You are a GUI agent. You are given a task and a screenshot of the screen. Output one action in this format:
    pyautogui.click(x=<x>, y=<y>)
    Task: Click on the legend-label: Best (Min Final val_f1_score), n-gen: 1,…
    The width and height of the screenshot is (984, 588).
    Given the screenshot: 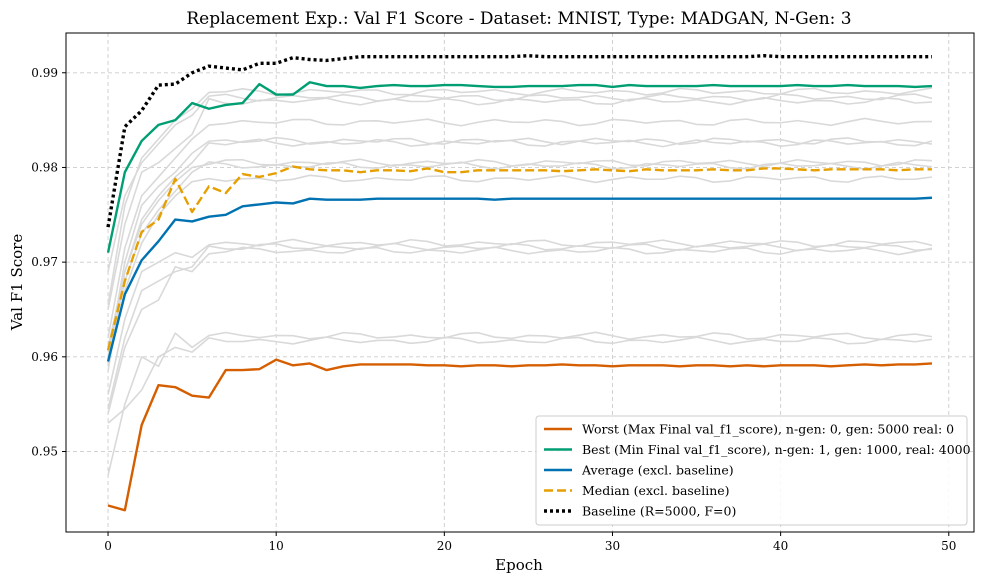 What is the action you would take?
    pyautogui.click(x=776, y=449)
    